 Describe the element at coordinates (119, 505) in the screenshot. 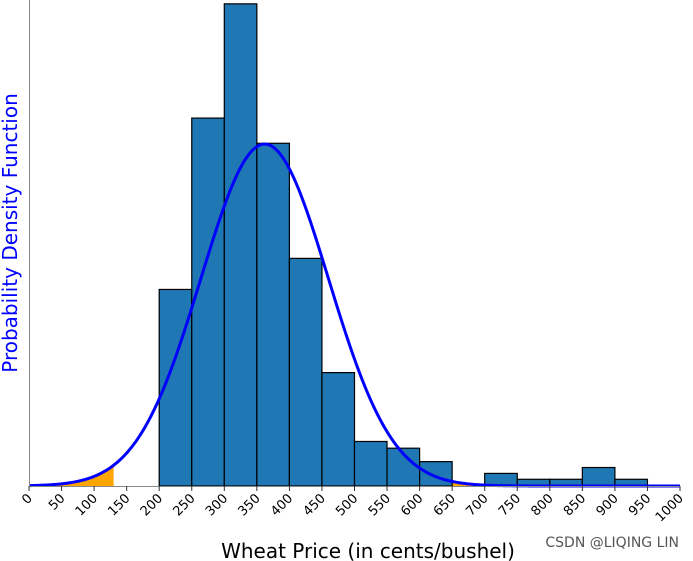

I see `x-tick-label: 150` at that location.